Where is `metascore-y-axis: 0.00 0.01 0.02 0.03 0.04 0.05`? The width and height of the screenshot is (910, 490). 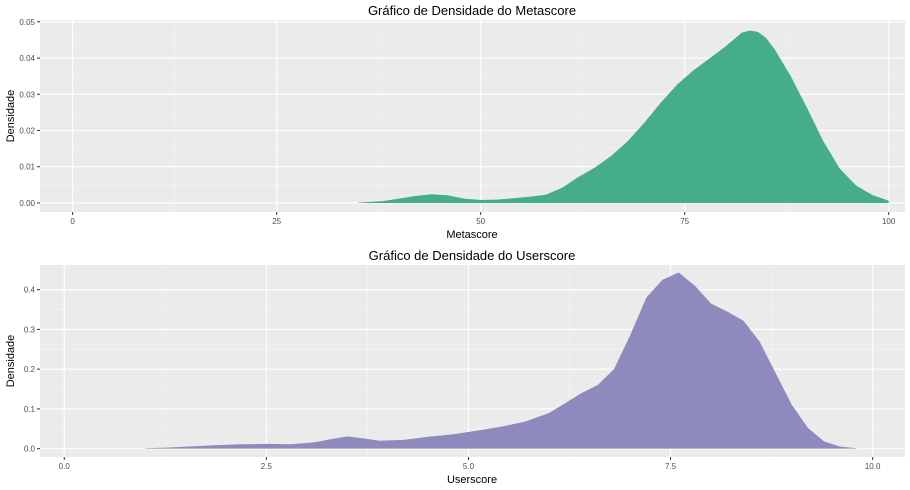 metascore-y-axis: 0.00 0.01 0.02 0.03 0.04 0.05 is located at coordinates (29, 113).